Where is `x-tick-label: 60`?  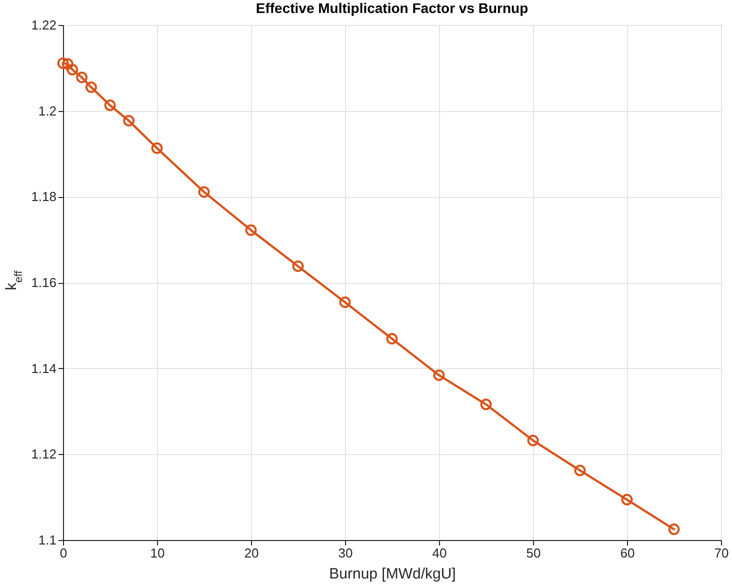 x-tick-label: 60 is located at coordinates (627, 553).